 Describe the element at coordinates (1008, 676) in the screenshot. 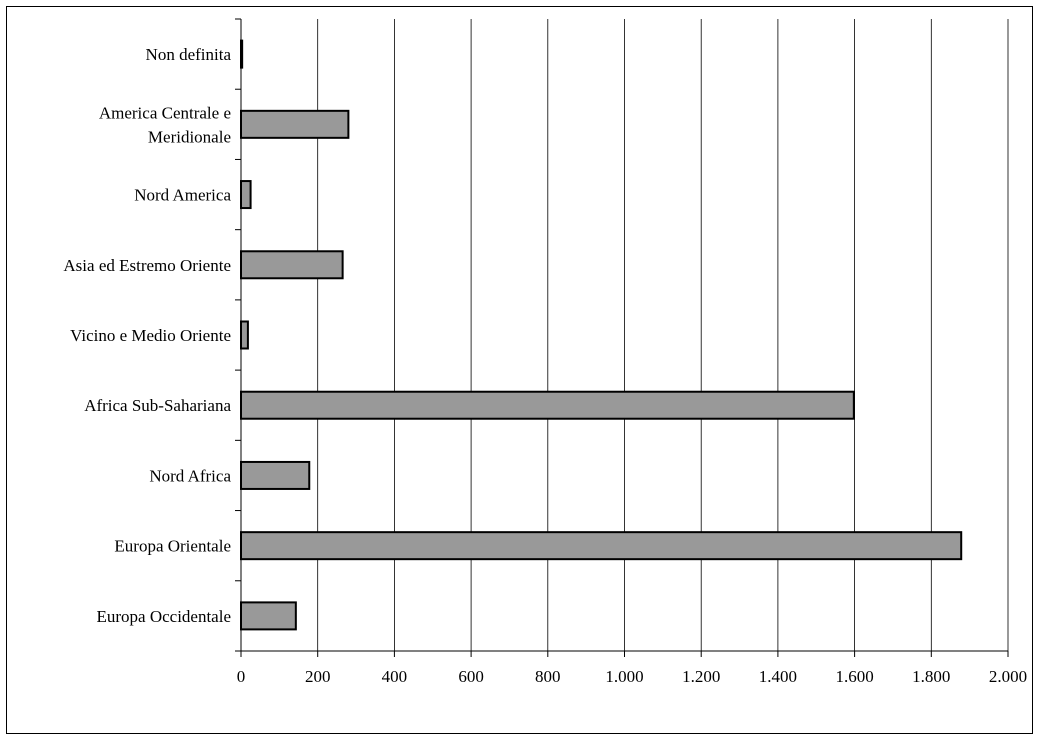

I see `x-tick-label: 2.000` at that location.